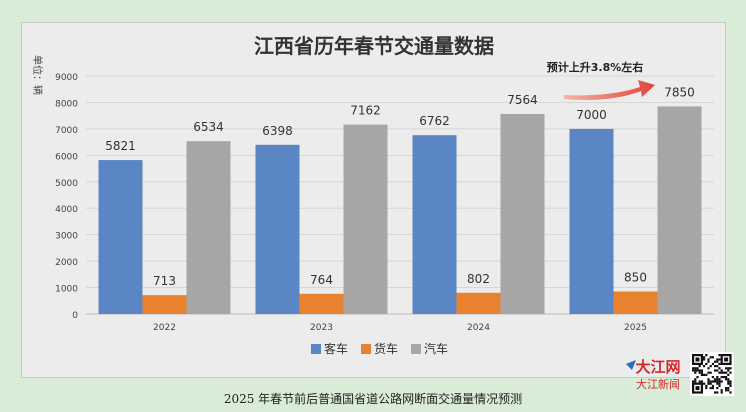 The image size is (746, 412). I want to click on trend-arrow-icon, so click(609, 90).